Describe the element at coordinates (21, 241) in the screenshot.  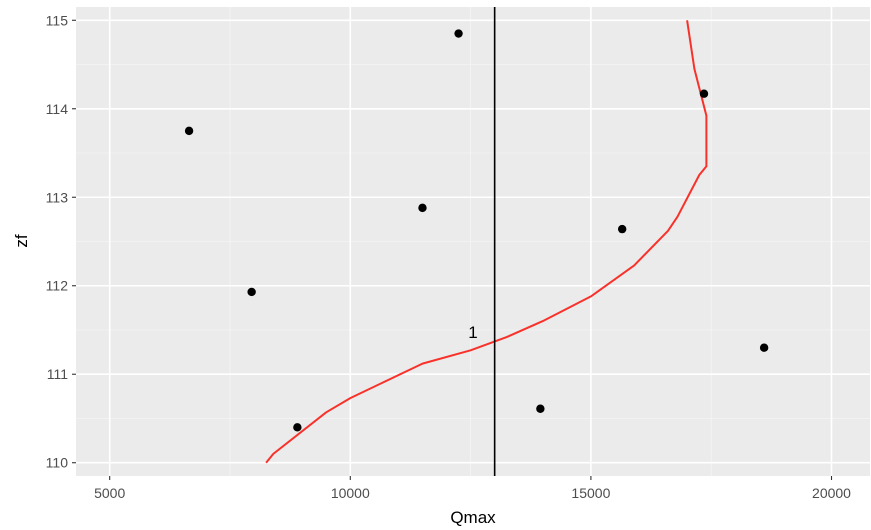
I see `y-axis-title: zf` at that location.